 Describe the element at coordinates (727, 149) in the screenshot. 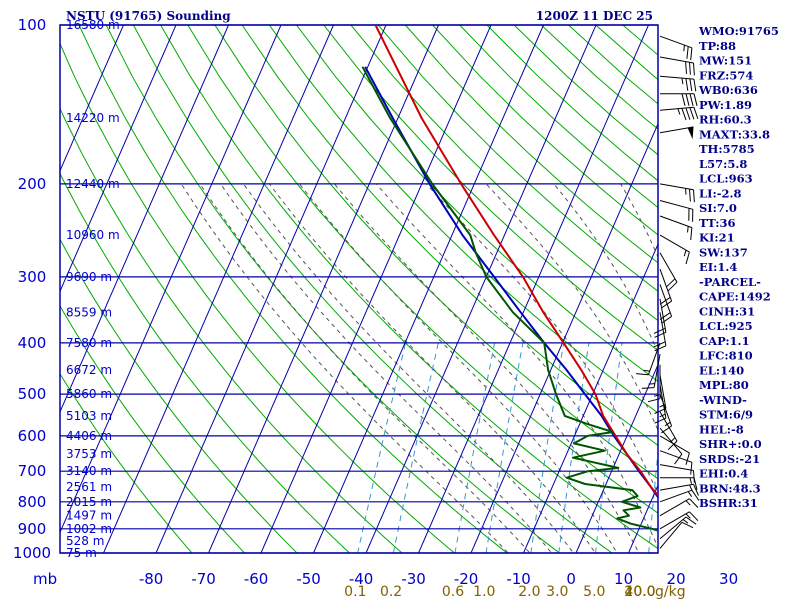

I see `stat-line: TH:5785` at that location.